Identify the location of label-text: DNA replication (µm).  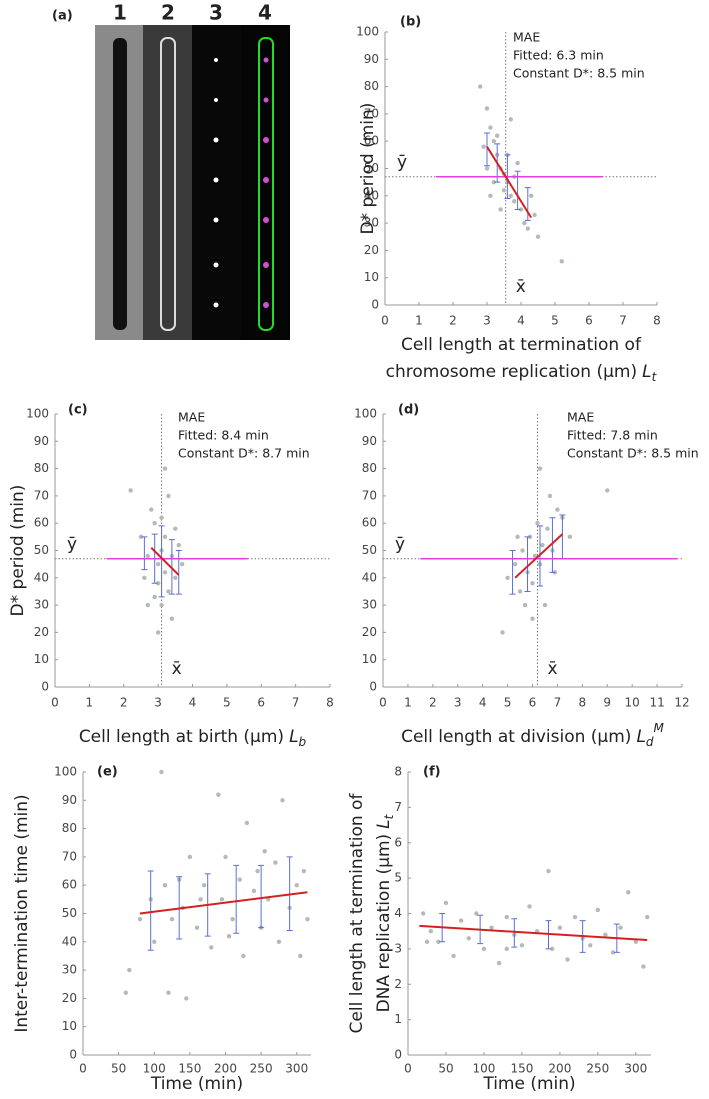
(384, 923).